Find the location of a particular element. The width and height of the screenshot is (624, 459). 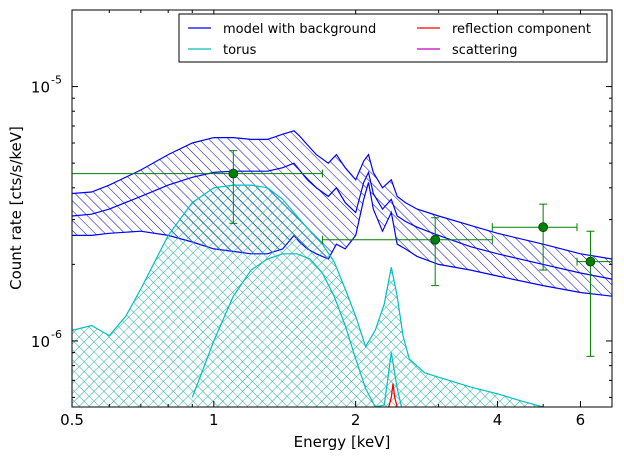

legend-label-1: model with background is located at coordinates (299, 29).